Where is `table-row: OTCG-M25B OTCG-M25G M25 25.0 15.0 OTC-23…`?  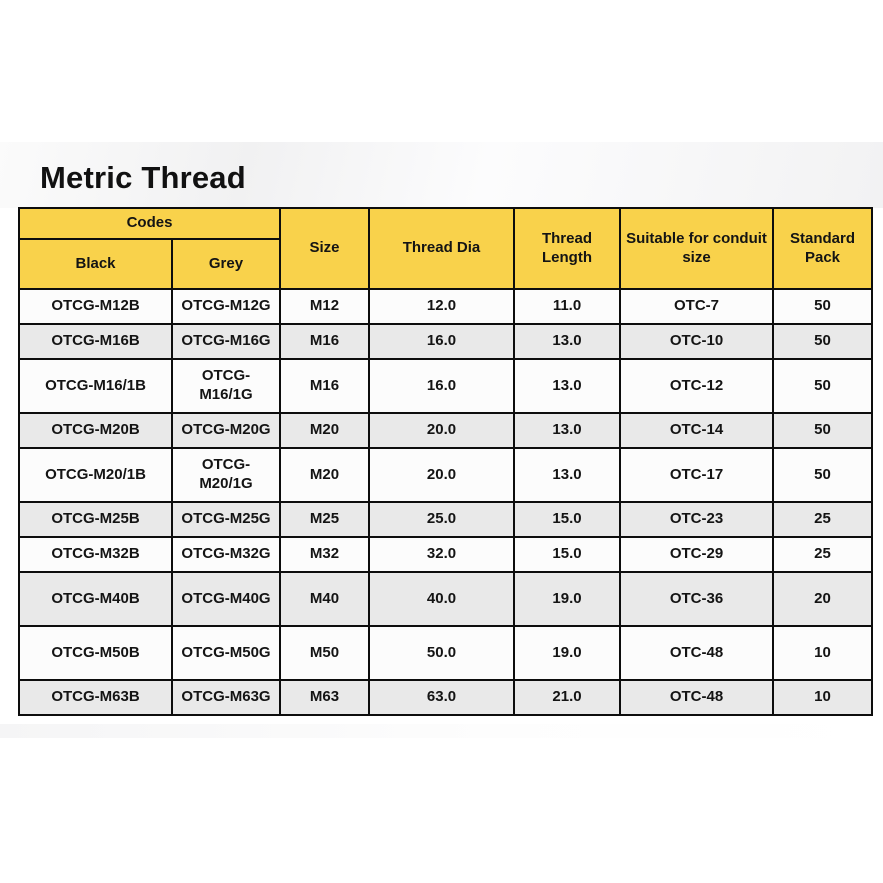 table-row: OTCG-M25B OTCG-M25G M25 25.0 15.0 OTC-23… is located at coordinates (445, 519).